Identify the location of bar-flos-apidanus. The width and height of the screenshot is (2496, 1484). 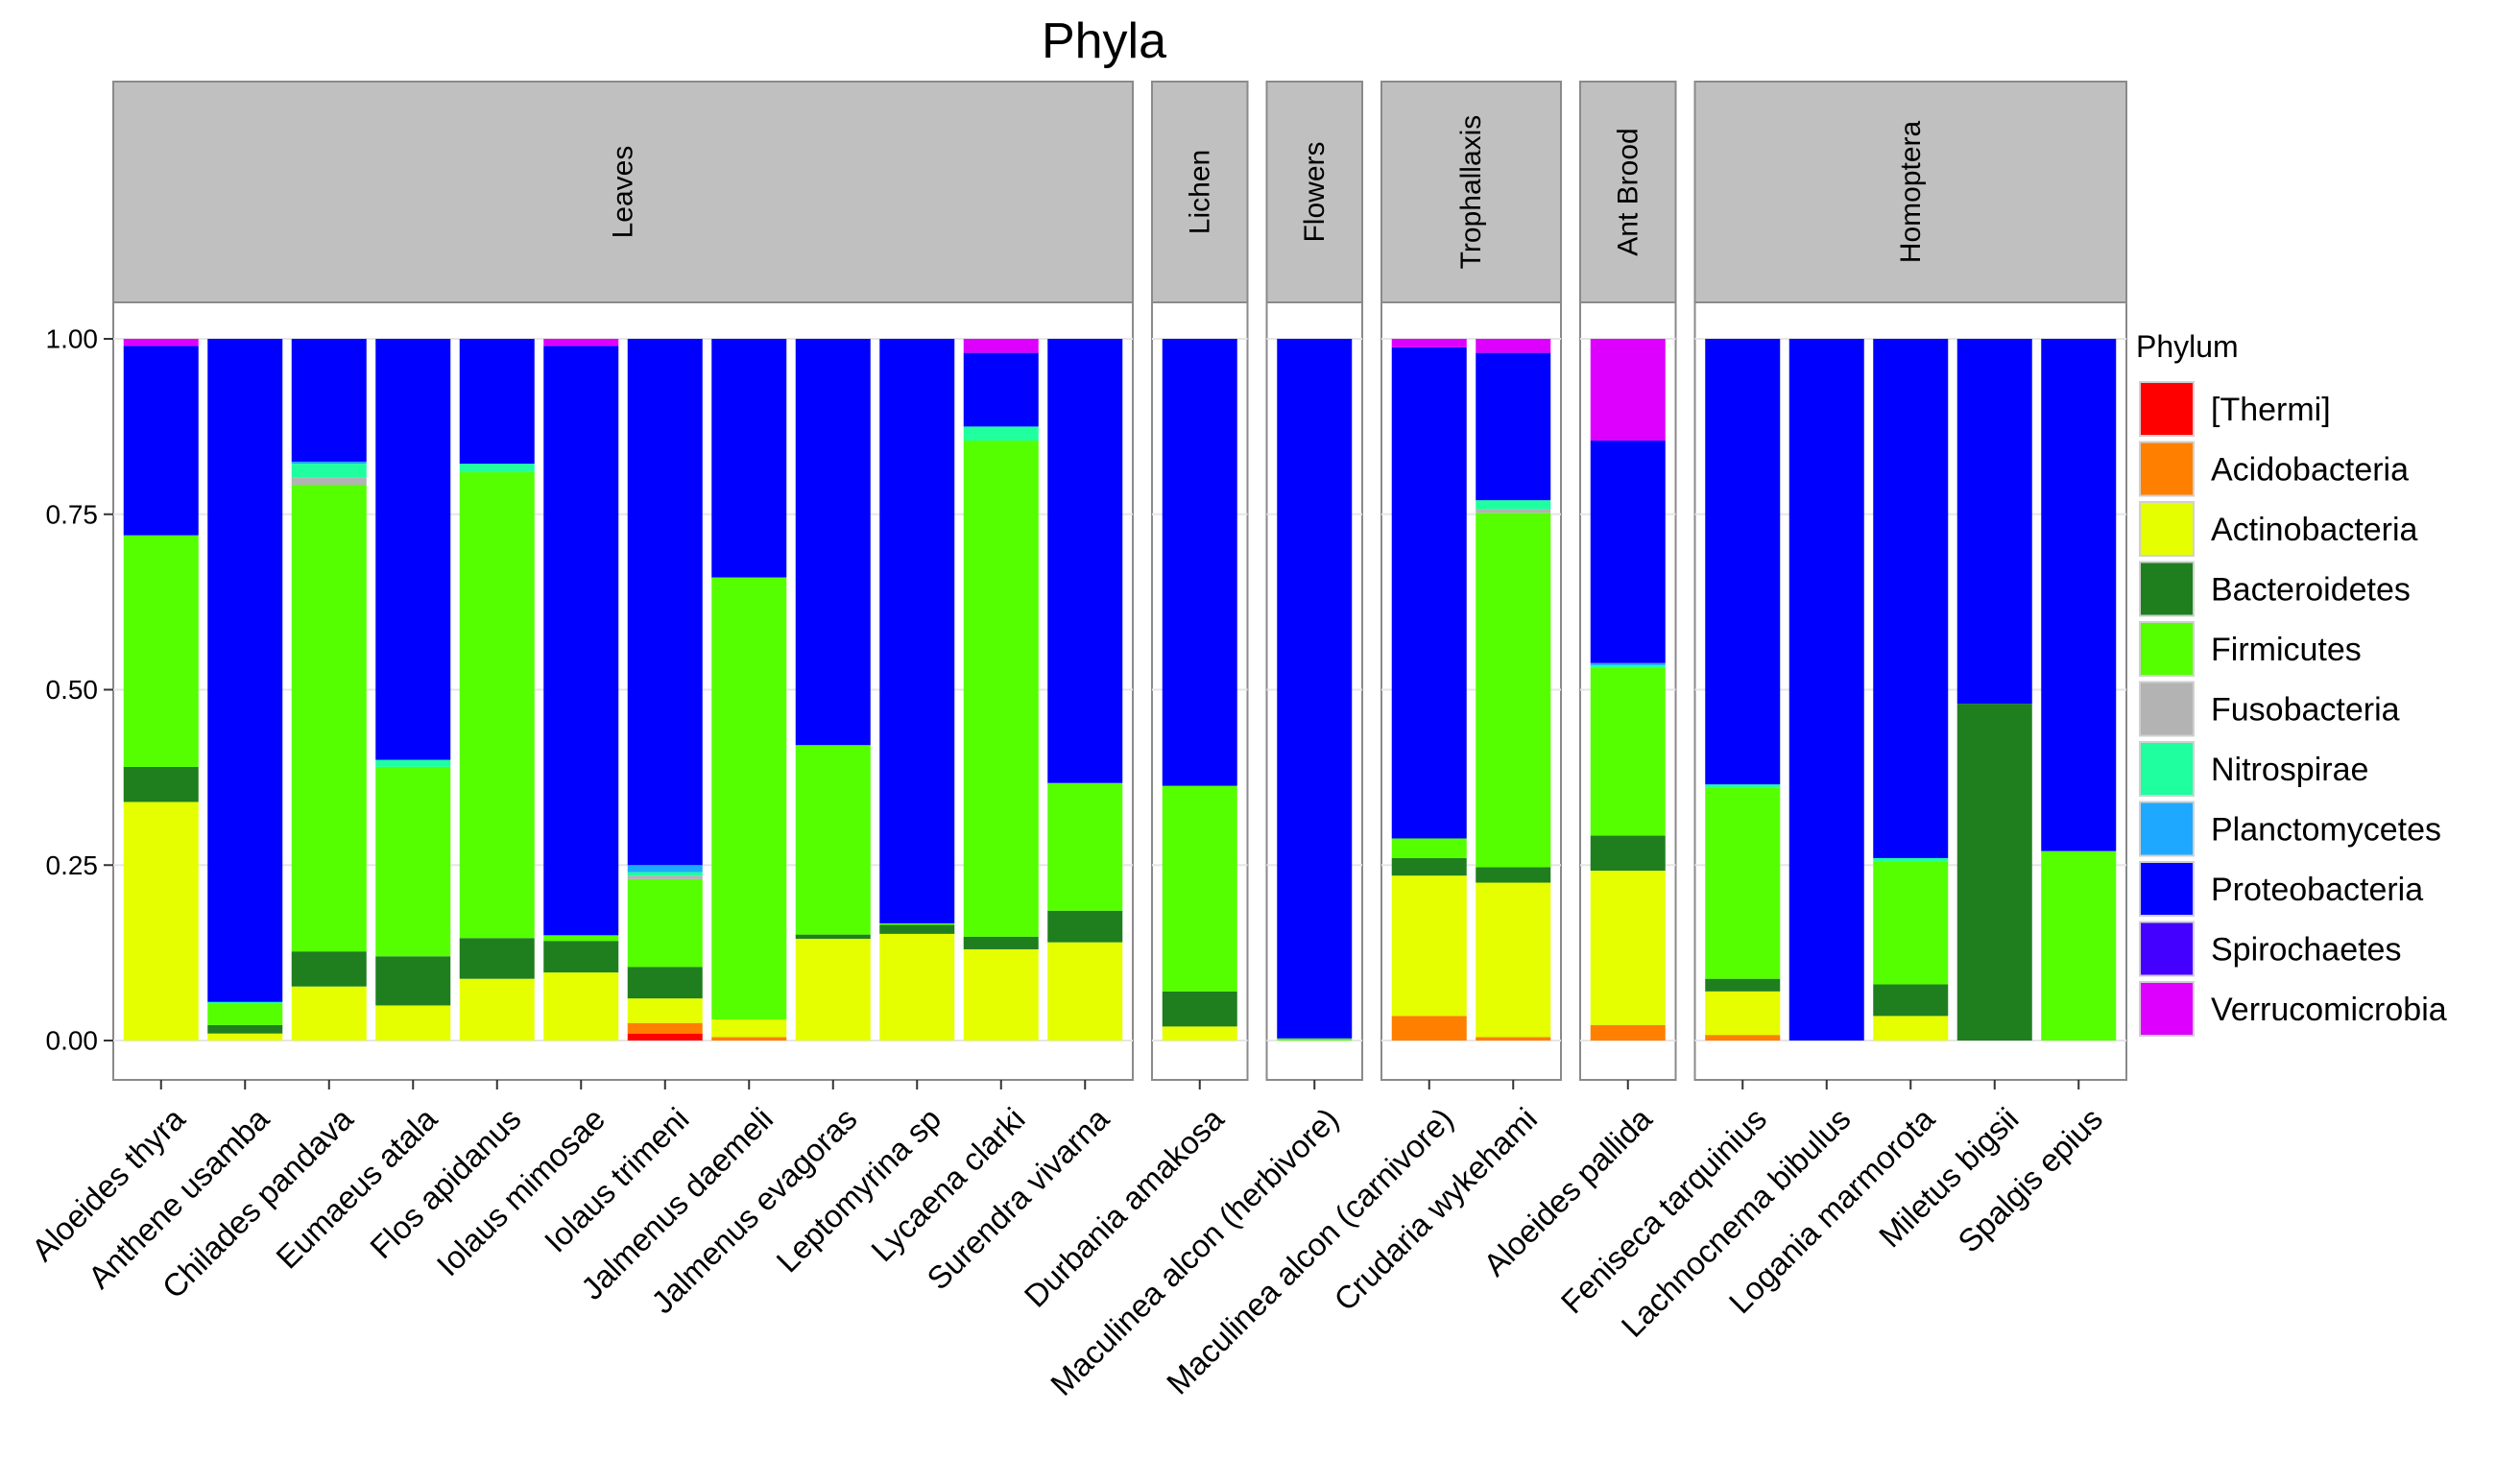
(497, 690).